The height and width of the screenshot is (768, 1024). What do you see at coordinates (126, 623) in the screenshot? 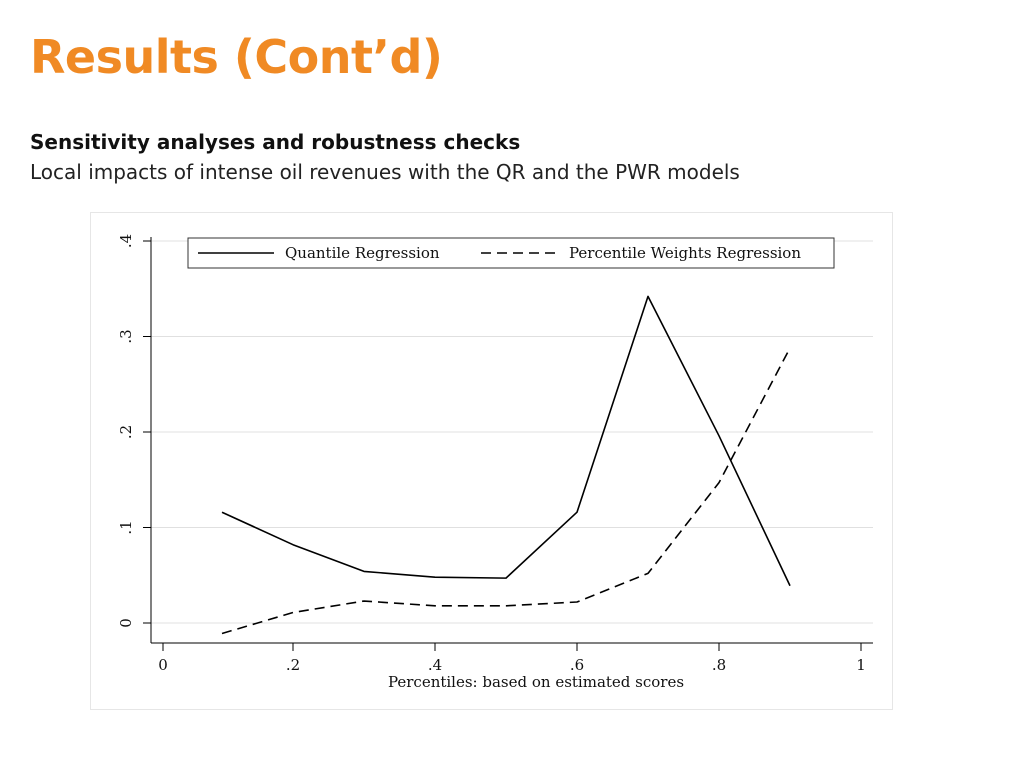
I see `y-tick-label: 0` at bounding box center [126, 623].